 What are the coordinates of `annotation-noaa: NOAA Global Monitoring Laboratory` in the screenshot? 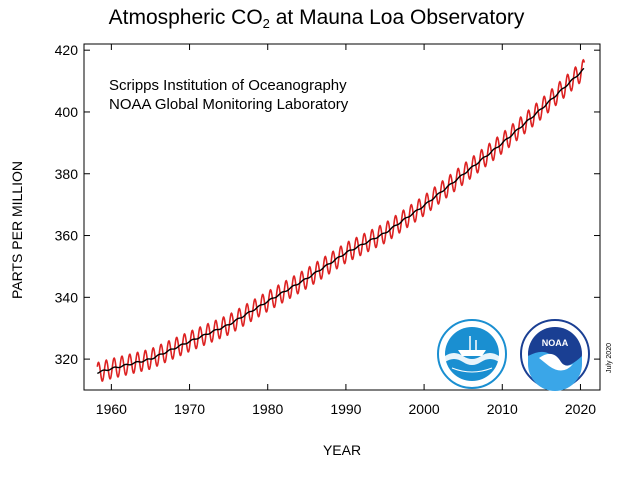 It's located at (229, 104).